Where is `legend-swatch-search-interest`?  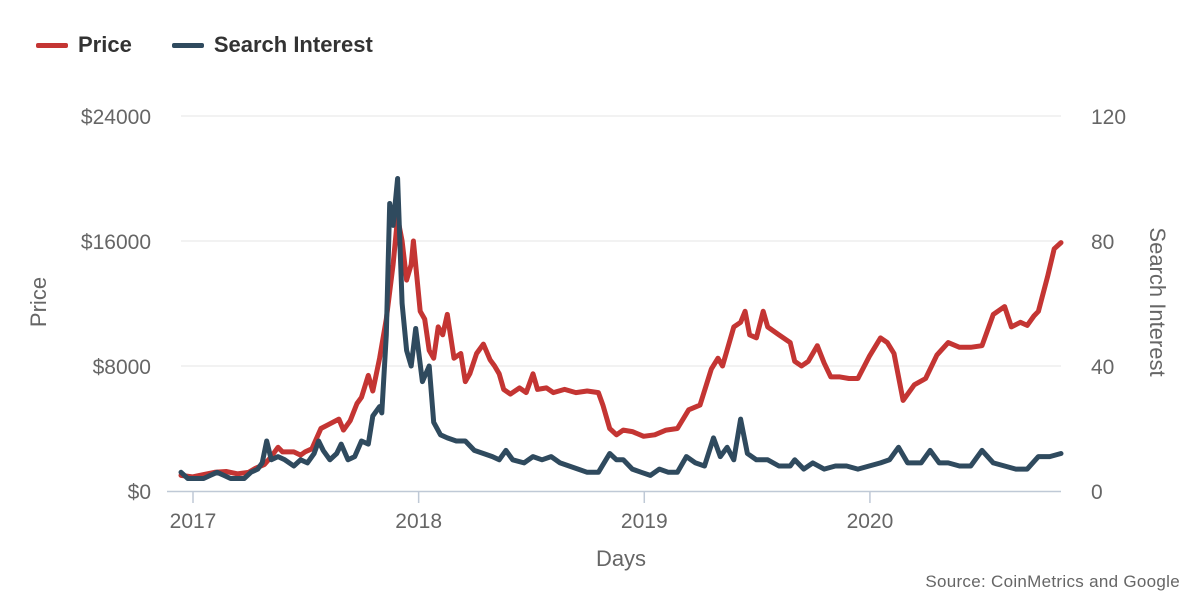 legend-swatch-search-interest is located at coordinates (187, 45).